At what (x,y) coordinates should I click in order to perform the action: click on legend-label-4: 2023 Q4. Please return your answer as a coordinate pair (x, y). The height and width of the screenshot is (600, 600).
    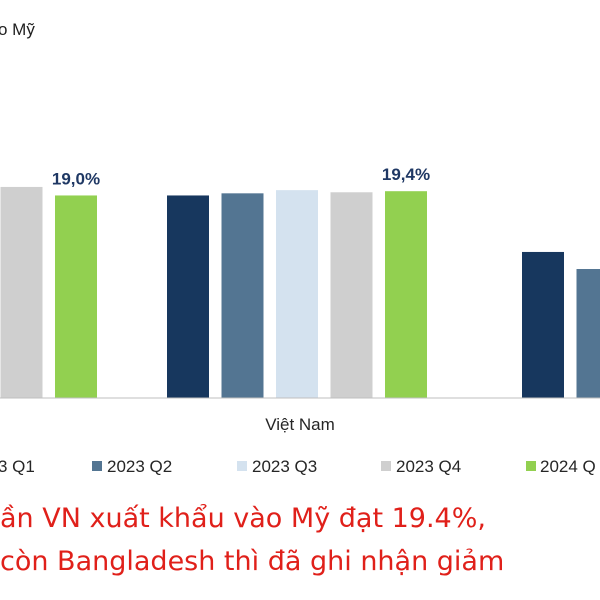
    Looking at the image, I should click on (428, 466).